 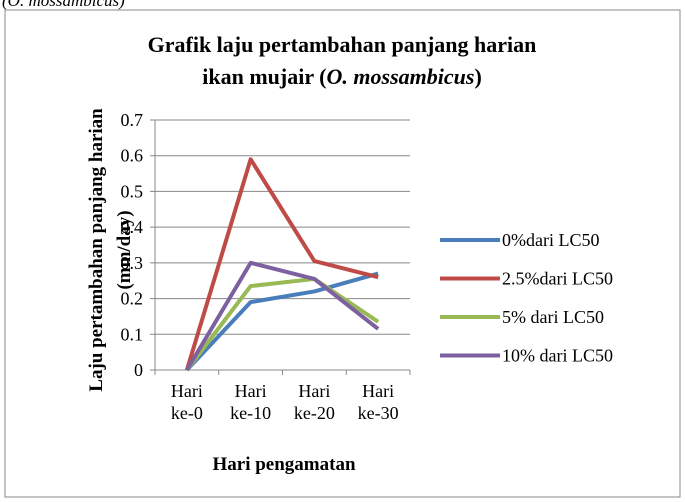 What do you see at coordinates (283, 464) in the screenshot?
I see `x-axis-label: Hari pengamatan` at bounding box center [283, 464].